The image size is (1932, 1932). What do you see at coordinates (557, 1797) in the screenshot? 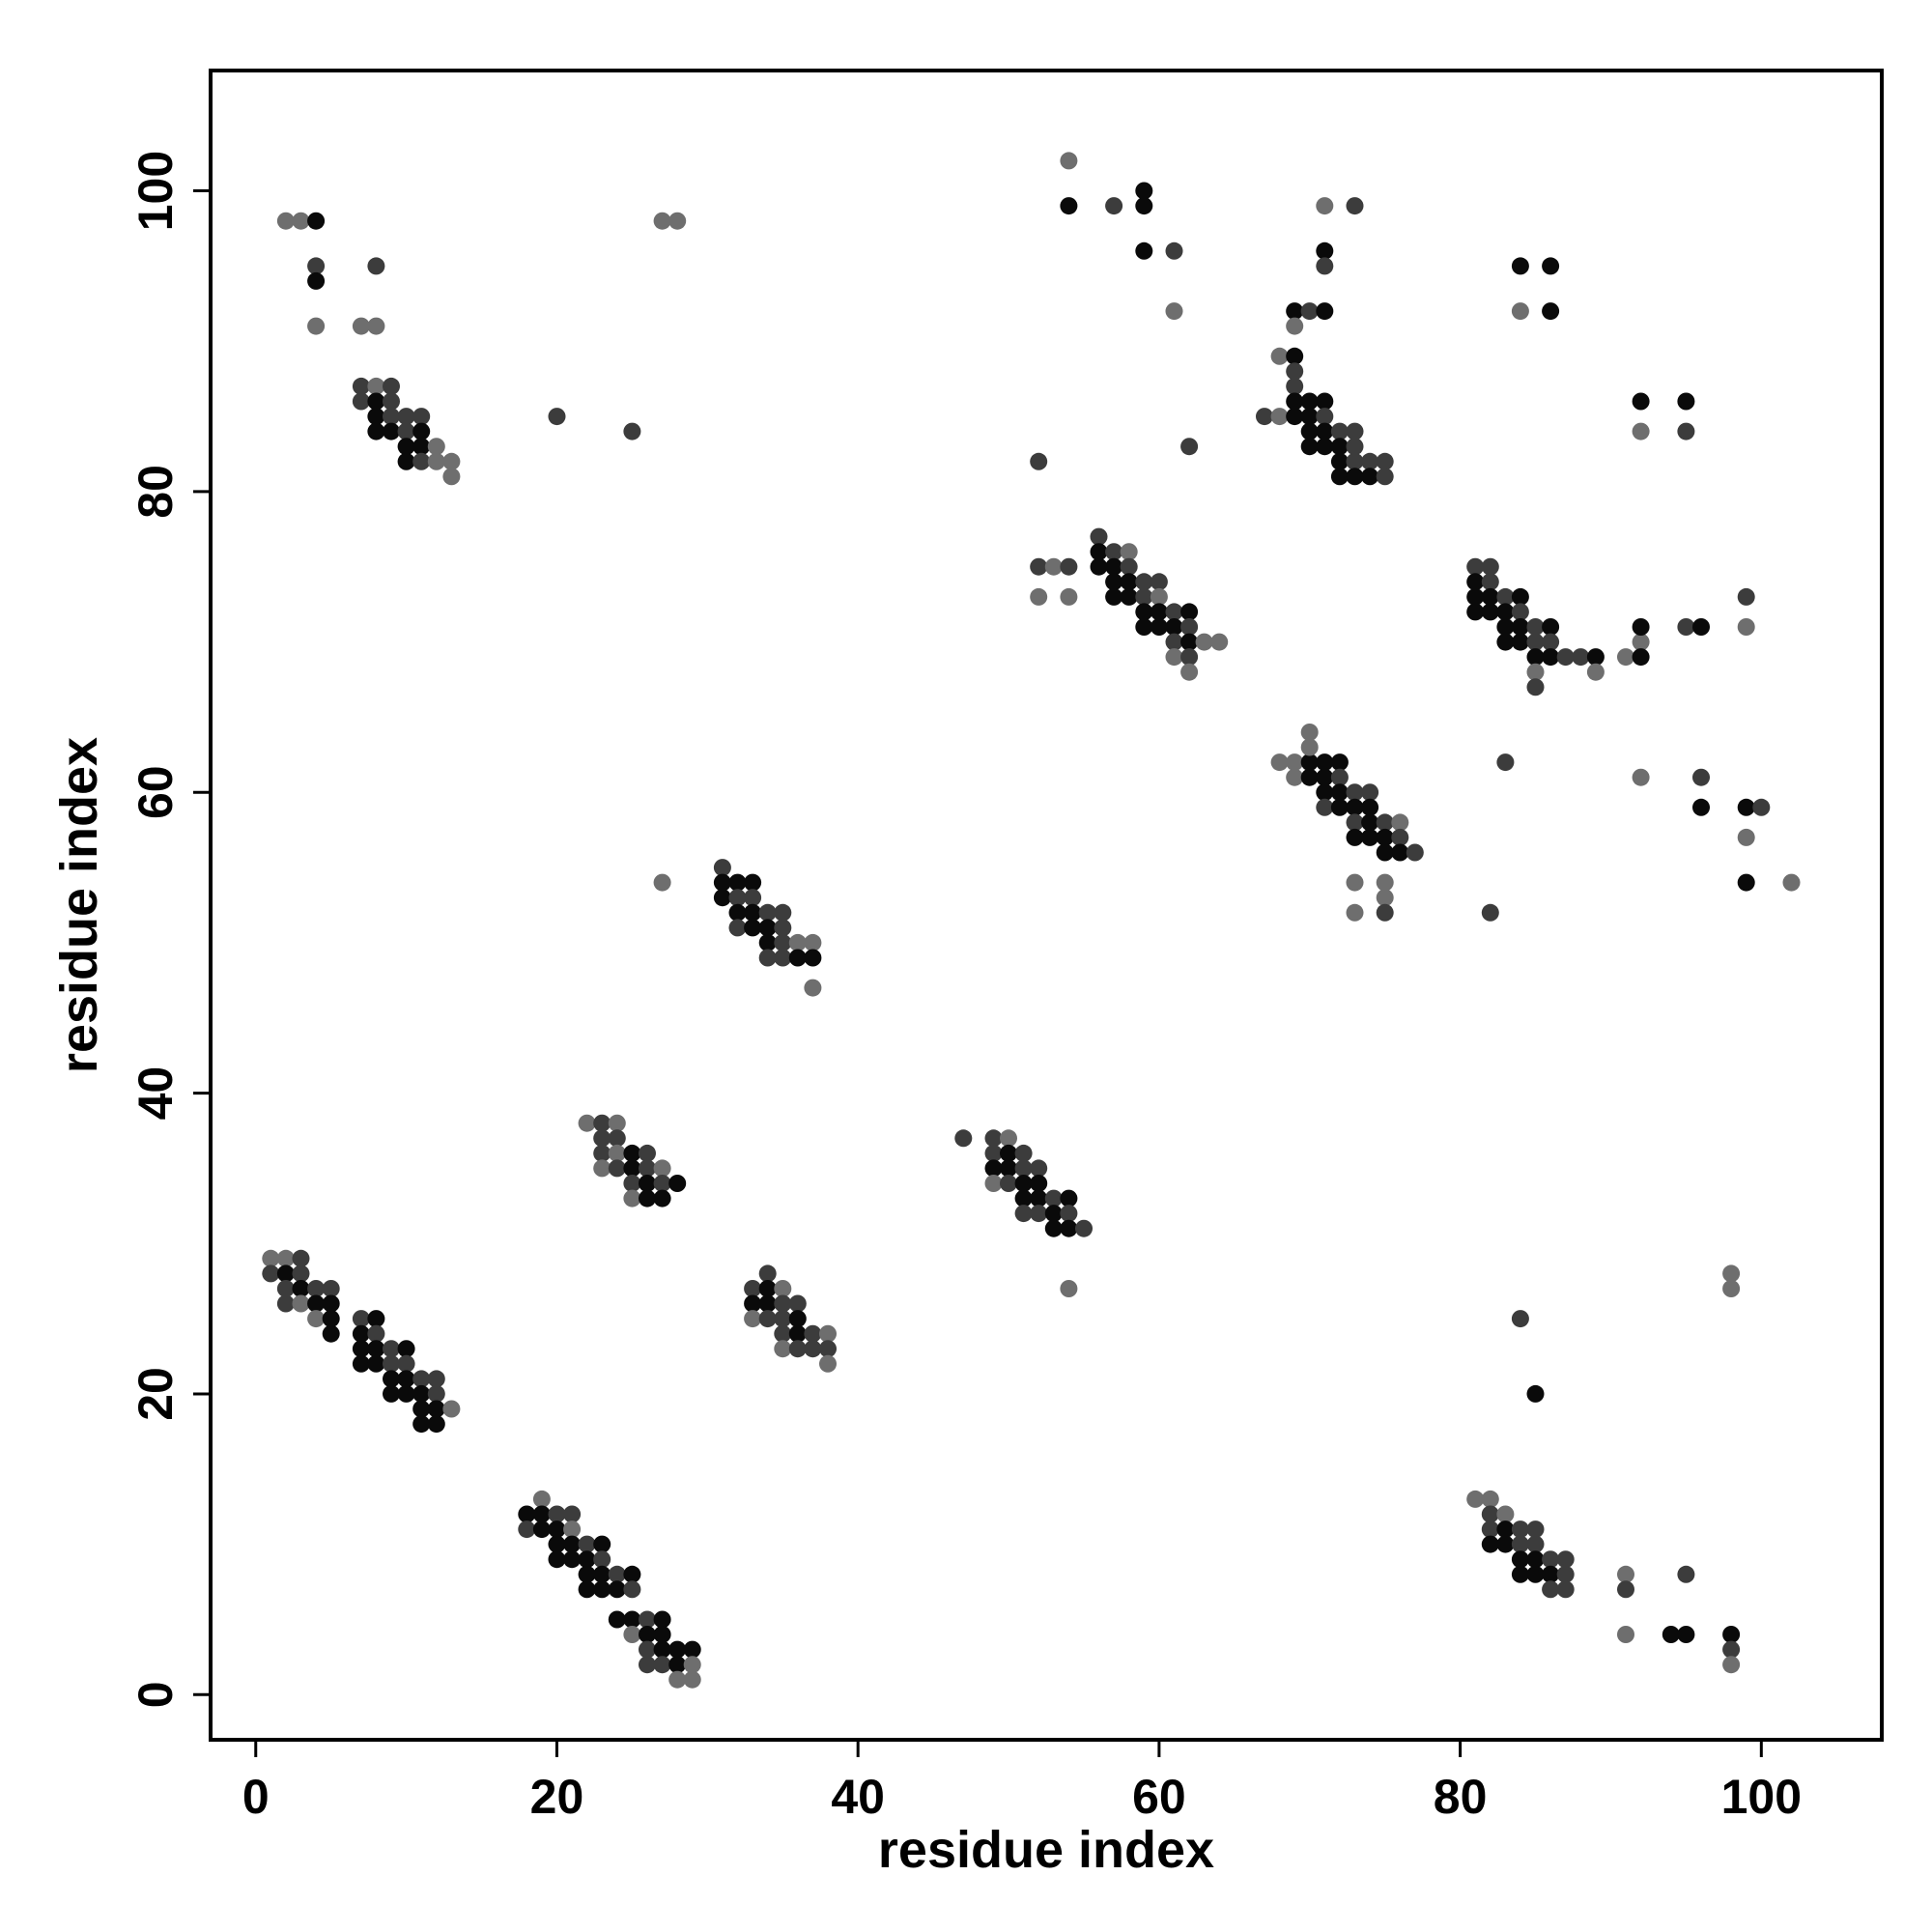
I see `x-tick-label: 20` at bounding box center [557, 1797].